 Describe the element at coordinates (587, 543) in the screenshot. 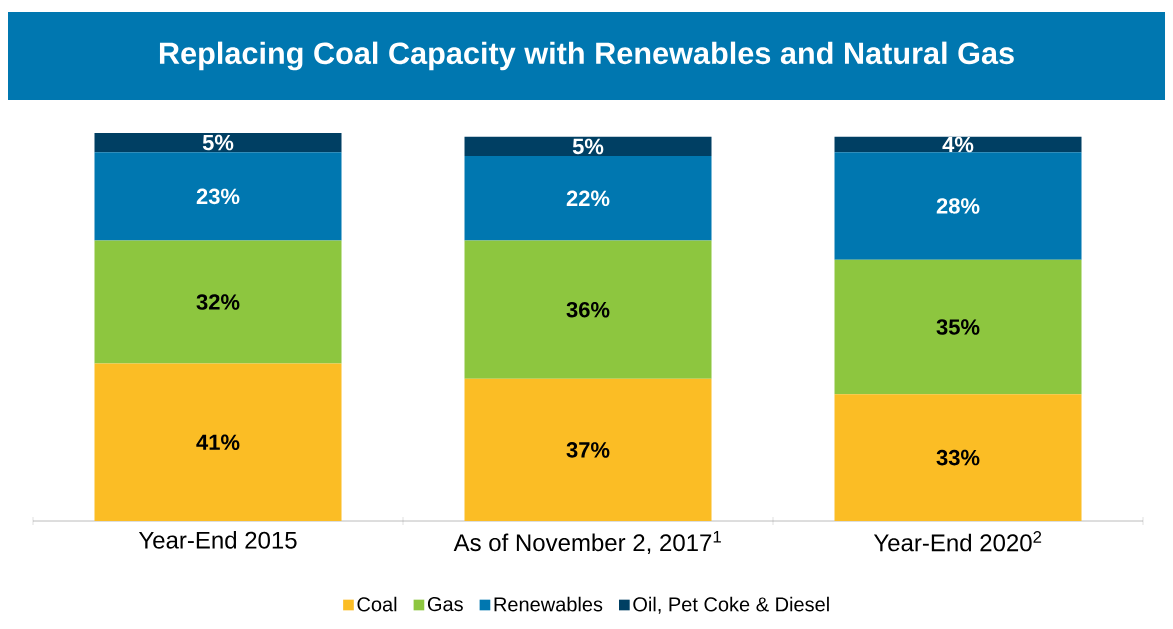

I see `x-tick-label: As of November 2, 2017$^{1}$` at that location.